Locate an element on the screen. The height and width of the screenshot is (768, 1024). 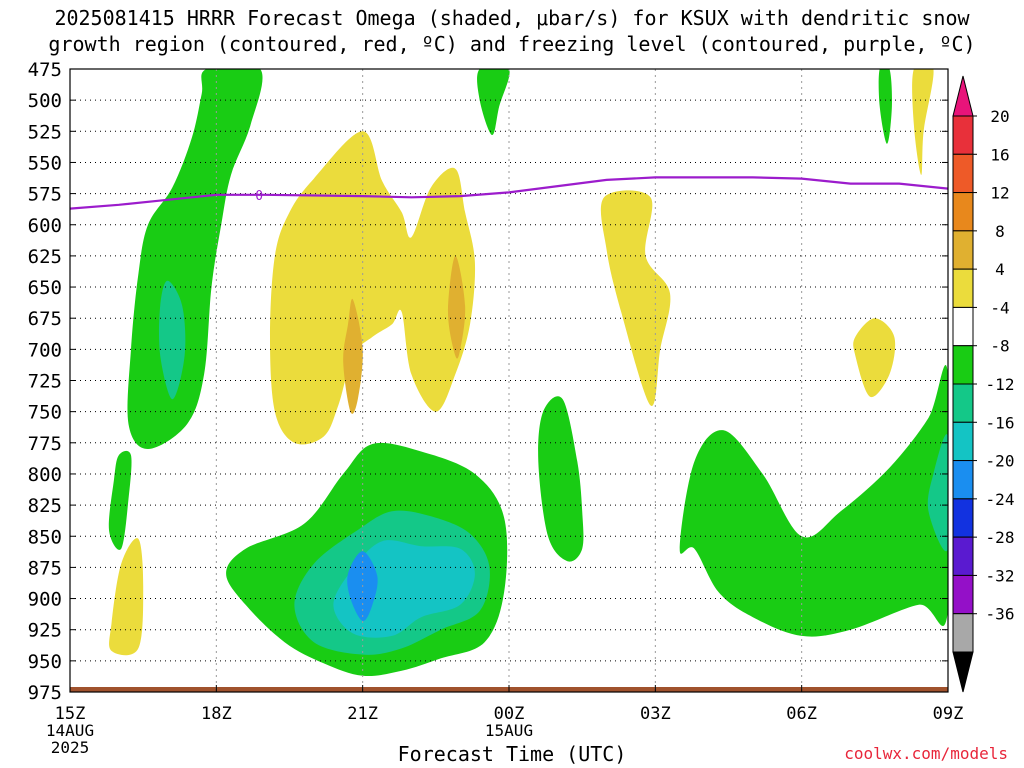
freezing-level-contour: 0 is located at coordinates (509, 193).